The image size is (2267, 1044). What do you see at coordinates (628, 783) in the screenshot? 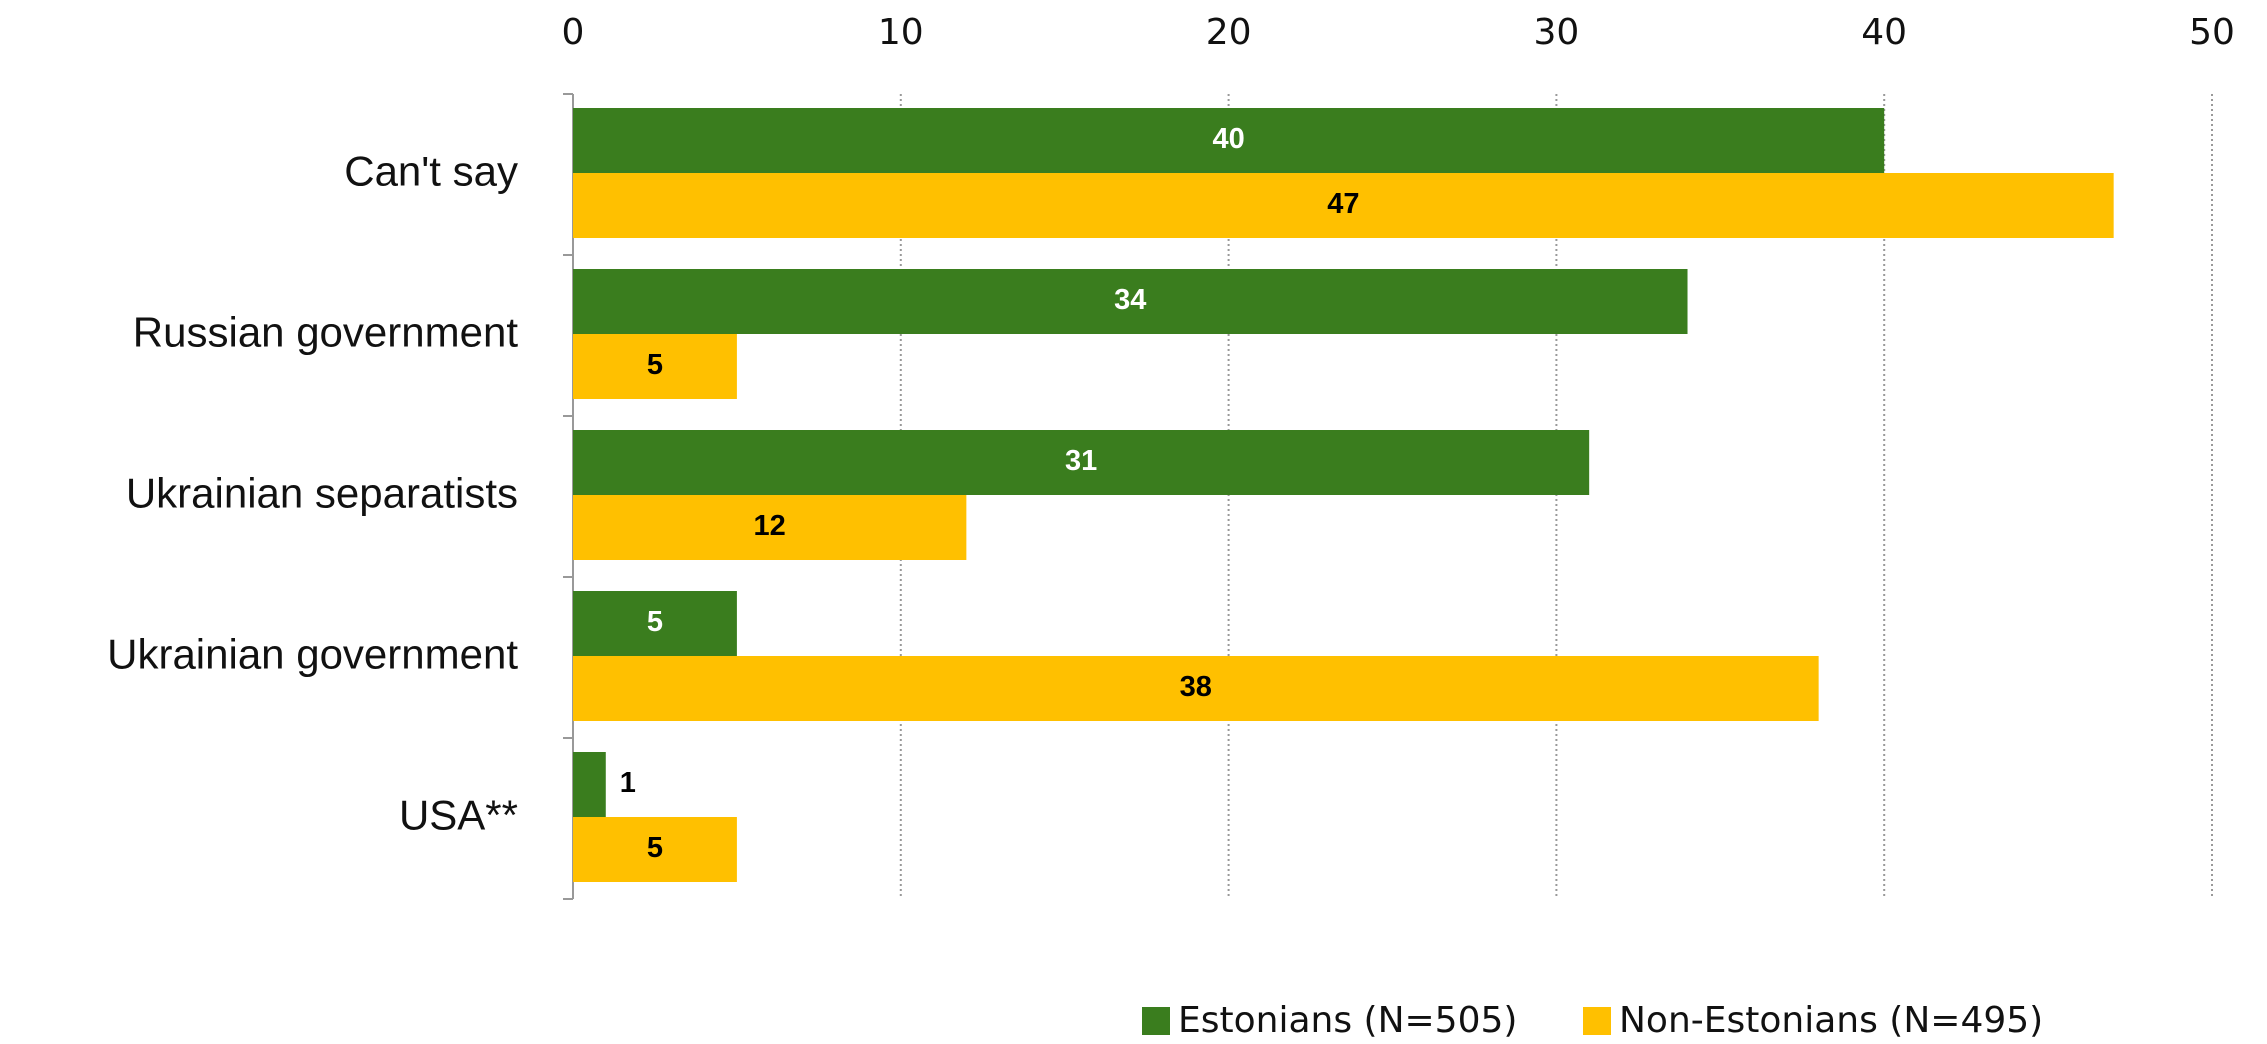
I see `data-label: 1` at bounding box center [628, 783].